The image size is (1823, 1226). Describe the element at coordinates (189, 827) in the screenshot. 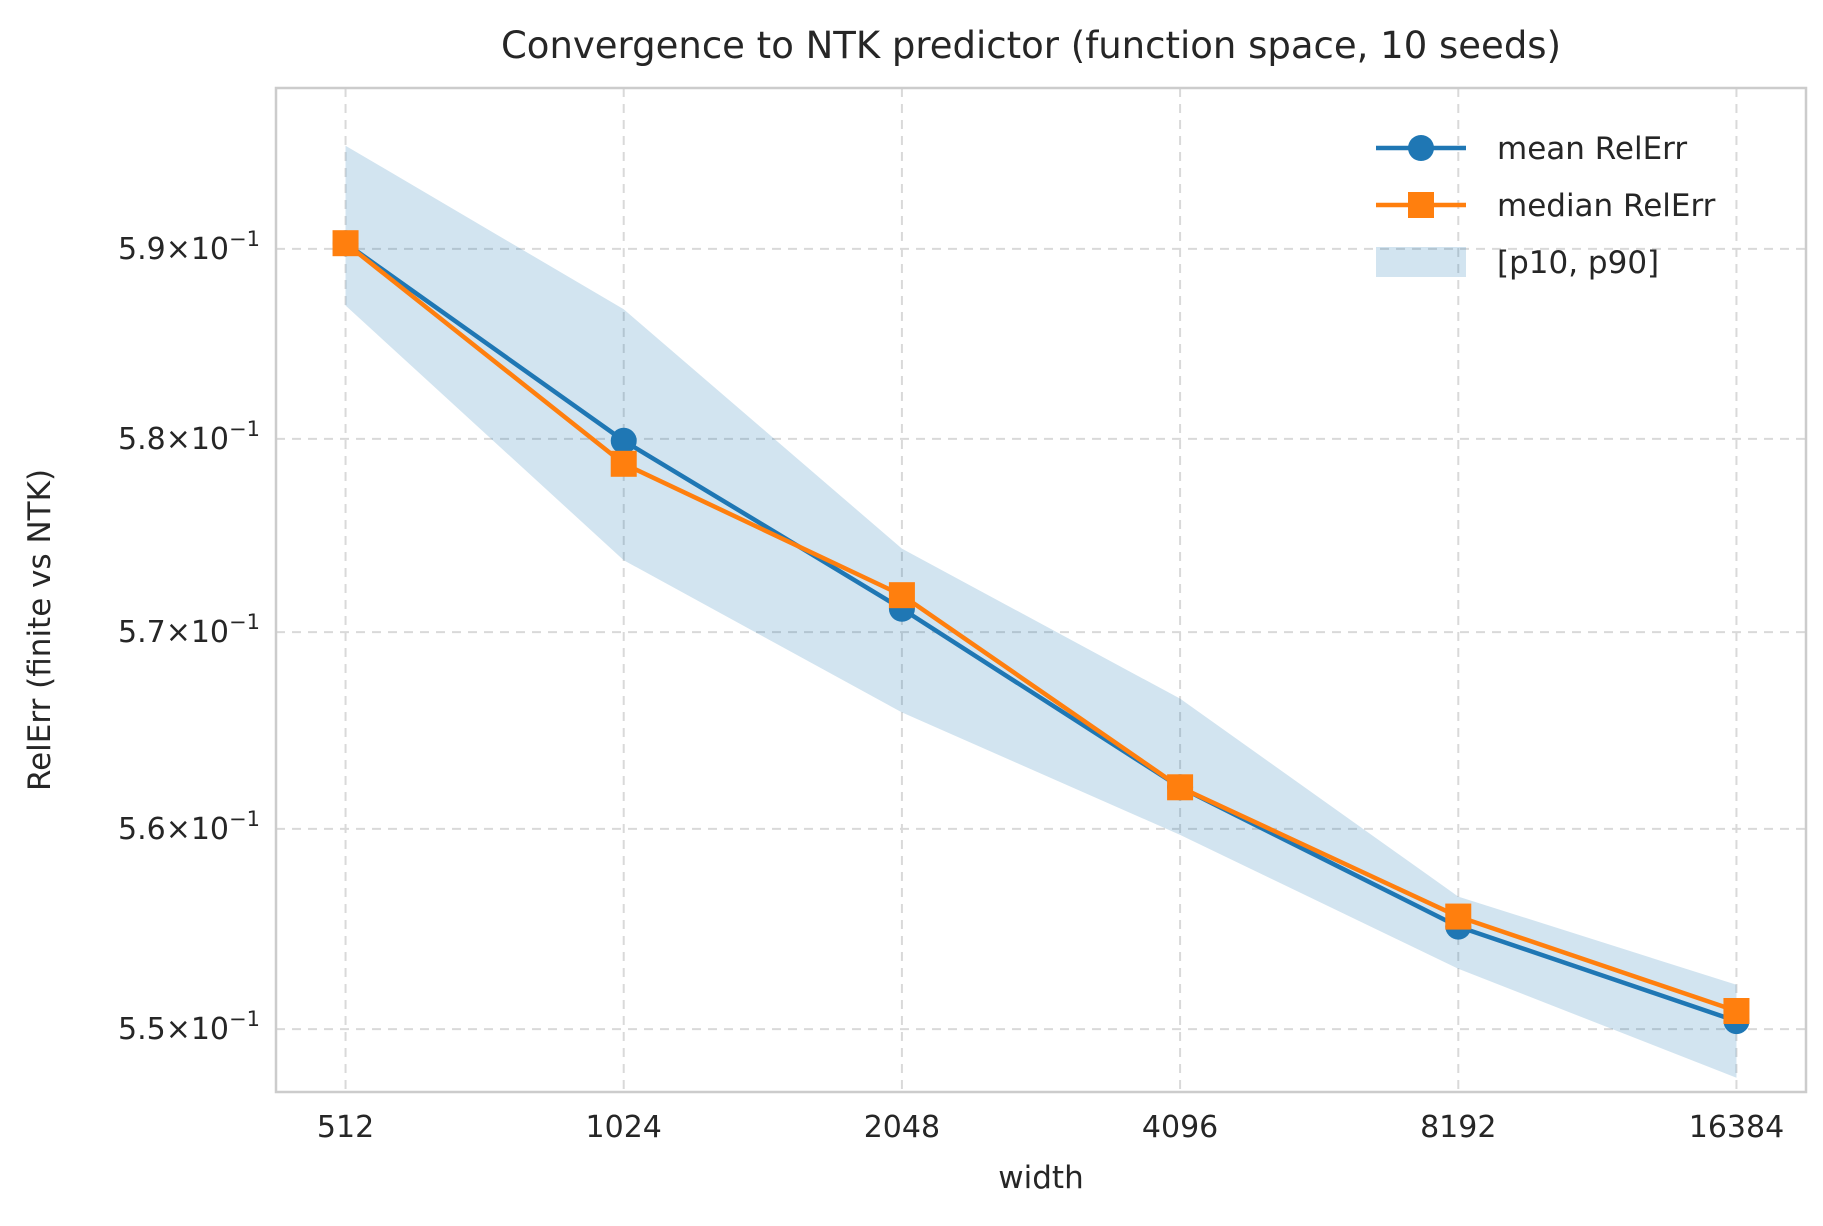

I see `y-tick-label: 5.6×10⁻¹` at that location.